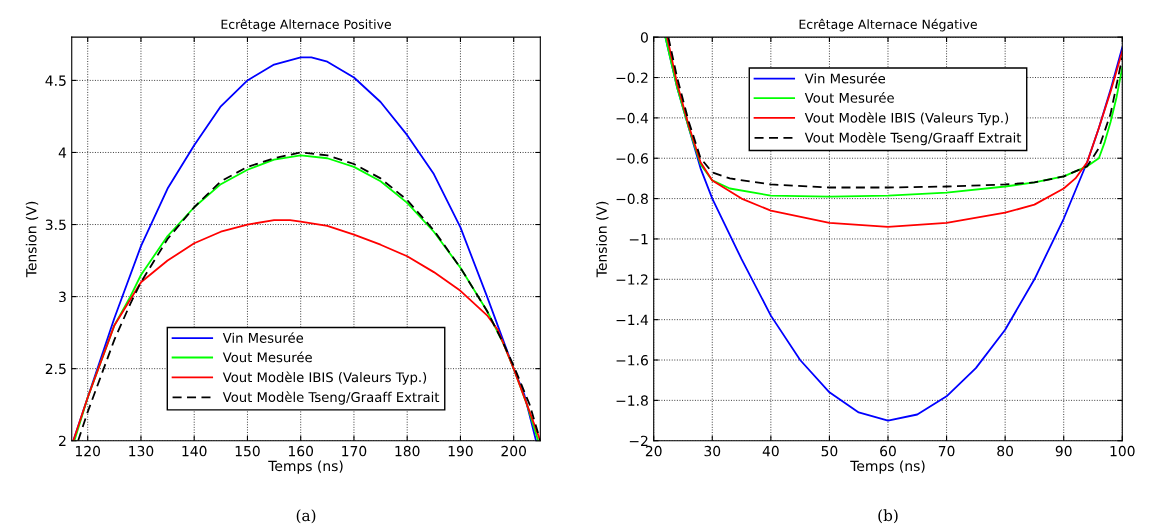  I want to click on y-tick-label: −1.2, so click(632, 279).